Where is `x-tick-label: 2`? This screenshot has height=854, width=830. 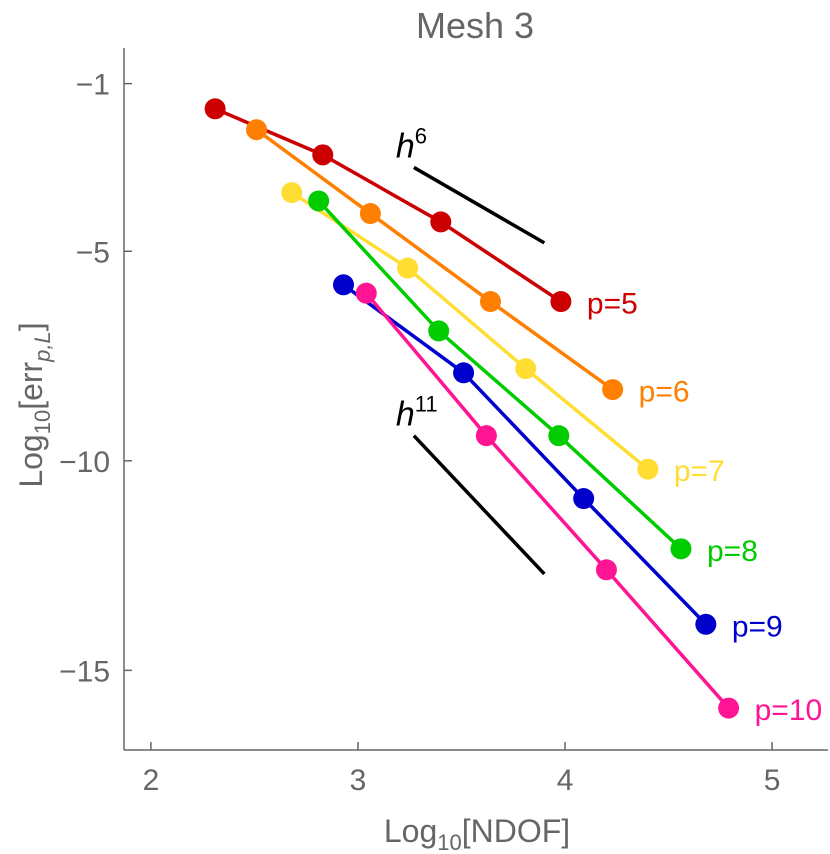 x-tick-label: 2 is located at coordinates (151, 780).